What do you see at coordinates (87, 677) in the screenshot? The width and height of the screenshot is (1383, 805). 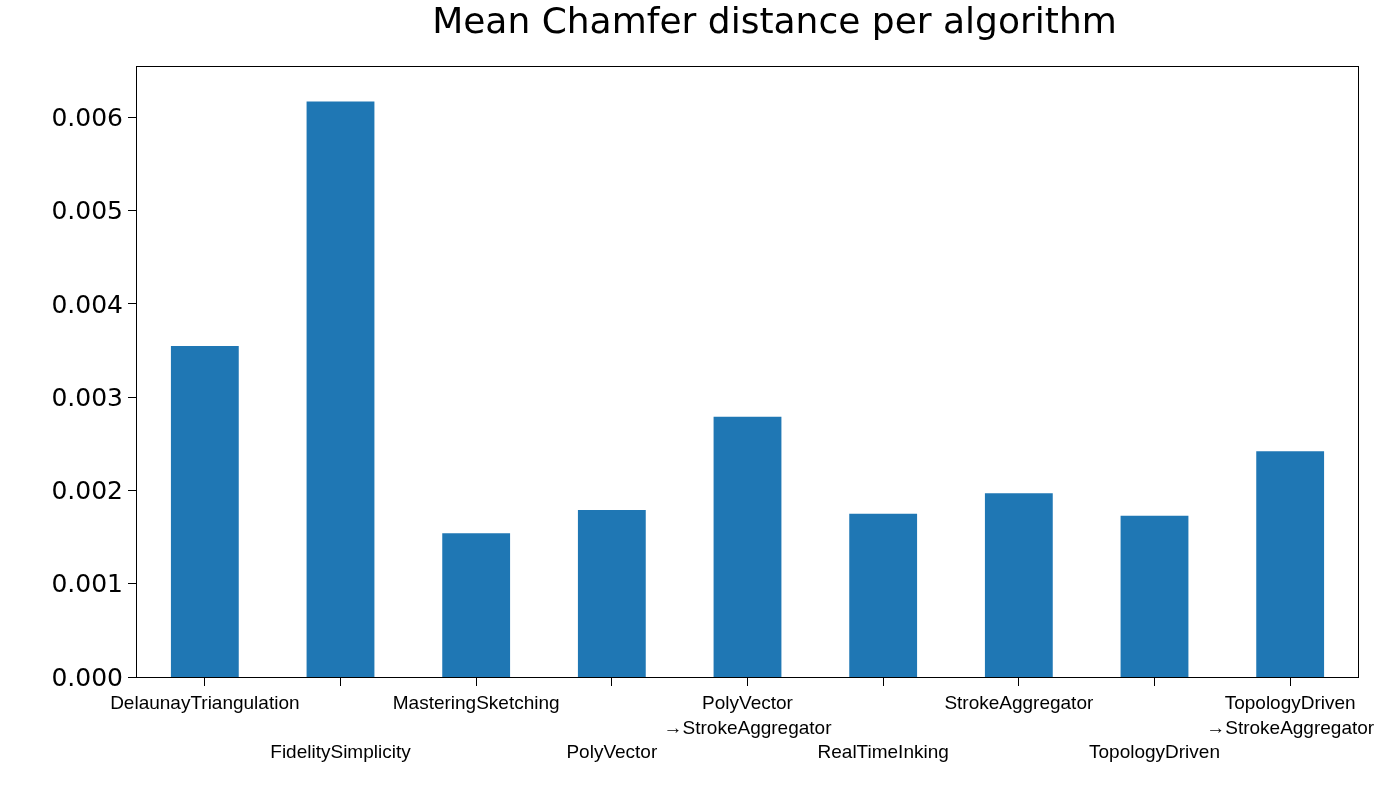 I see `y-tick-label: 0.000` at bounding box center [87, 677].